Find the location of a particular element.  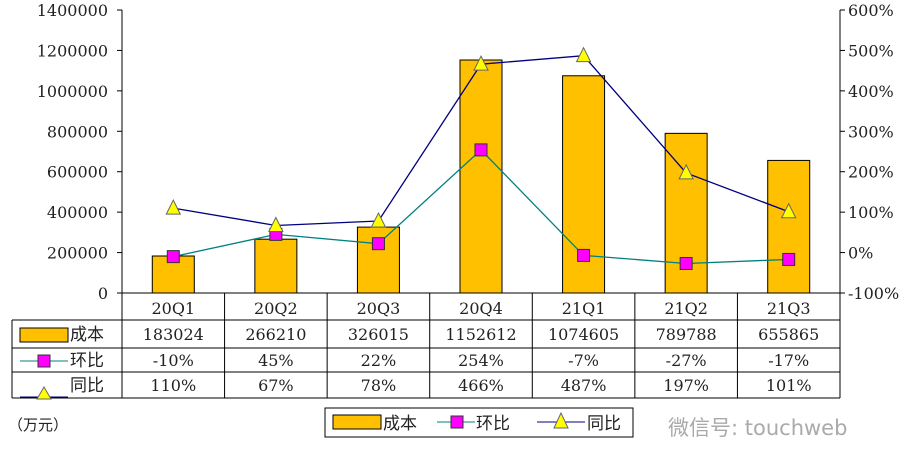

category-label: 21Q3 is located at coordinates (789, 308).